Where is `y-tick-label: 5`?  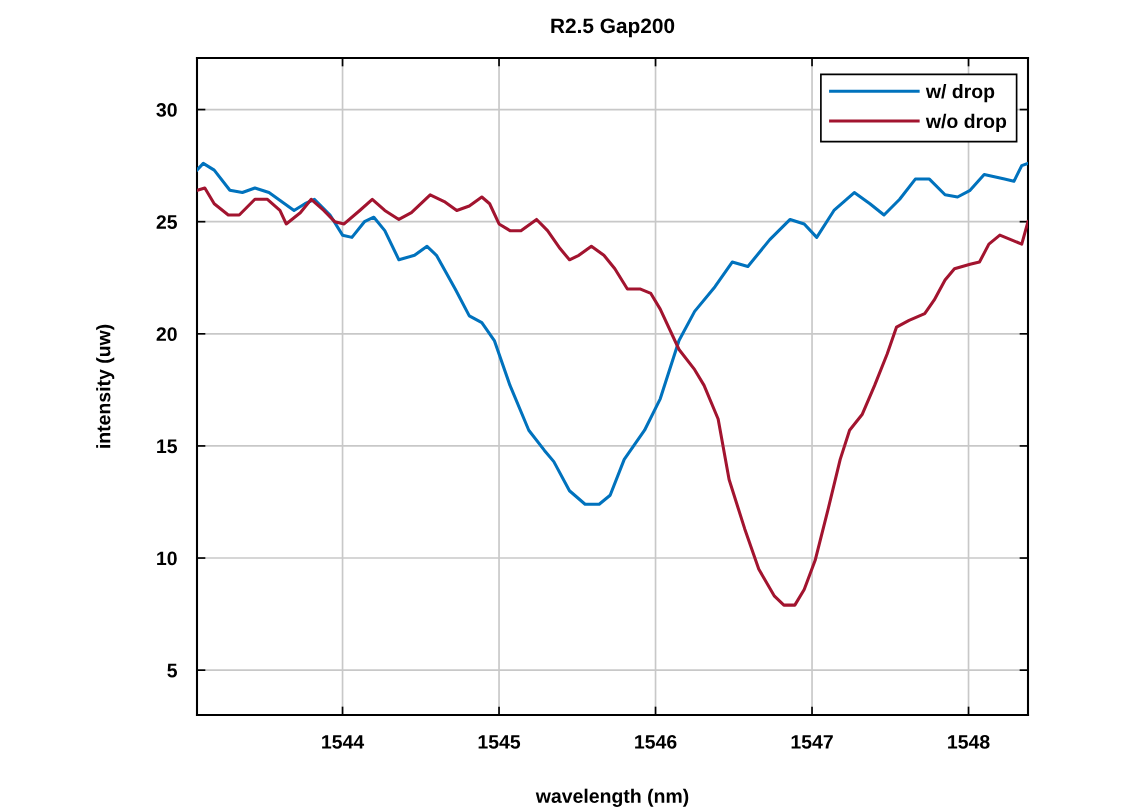
y-tick-label: 5 is located at coordinates (172, 670).